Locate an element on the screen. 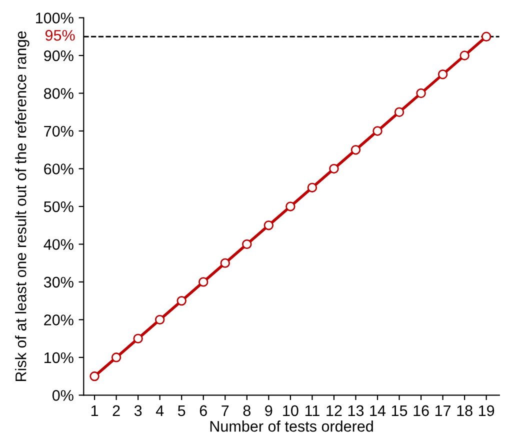  x-tick-label: 9 is located at coordinates (268, 410).